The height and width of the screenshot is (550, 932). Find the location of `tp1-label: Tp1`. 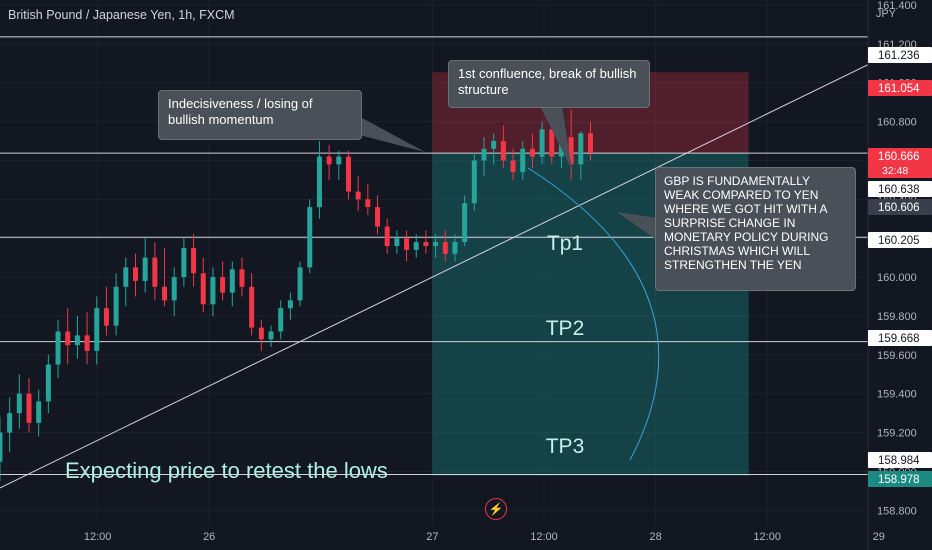

tp1-label: Tp1 is located at coordinates (565, 243).